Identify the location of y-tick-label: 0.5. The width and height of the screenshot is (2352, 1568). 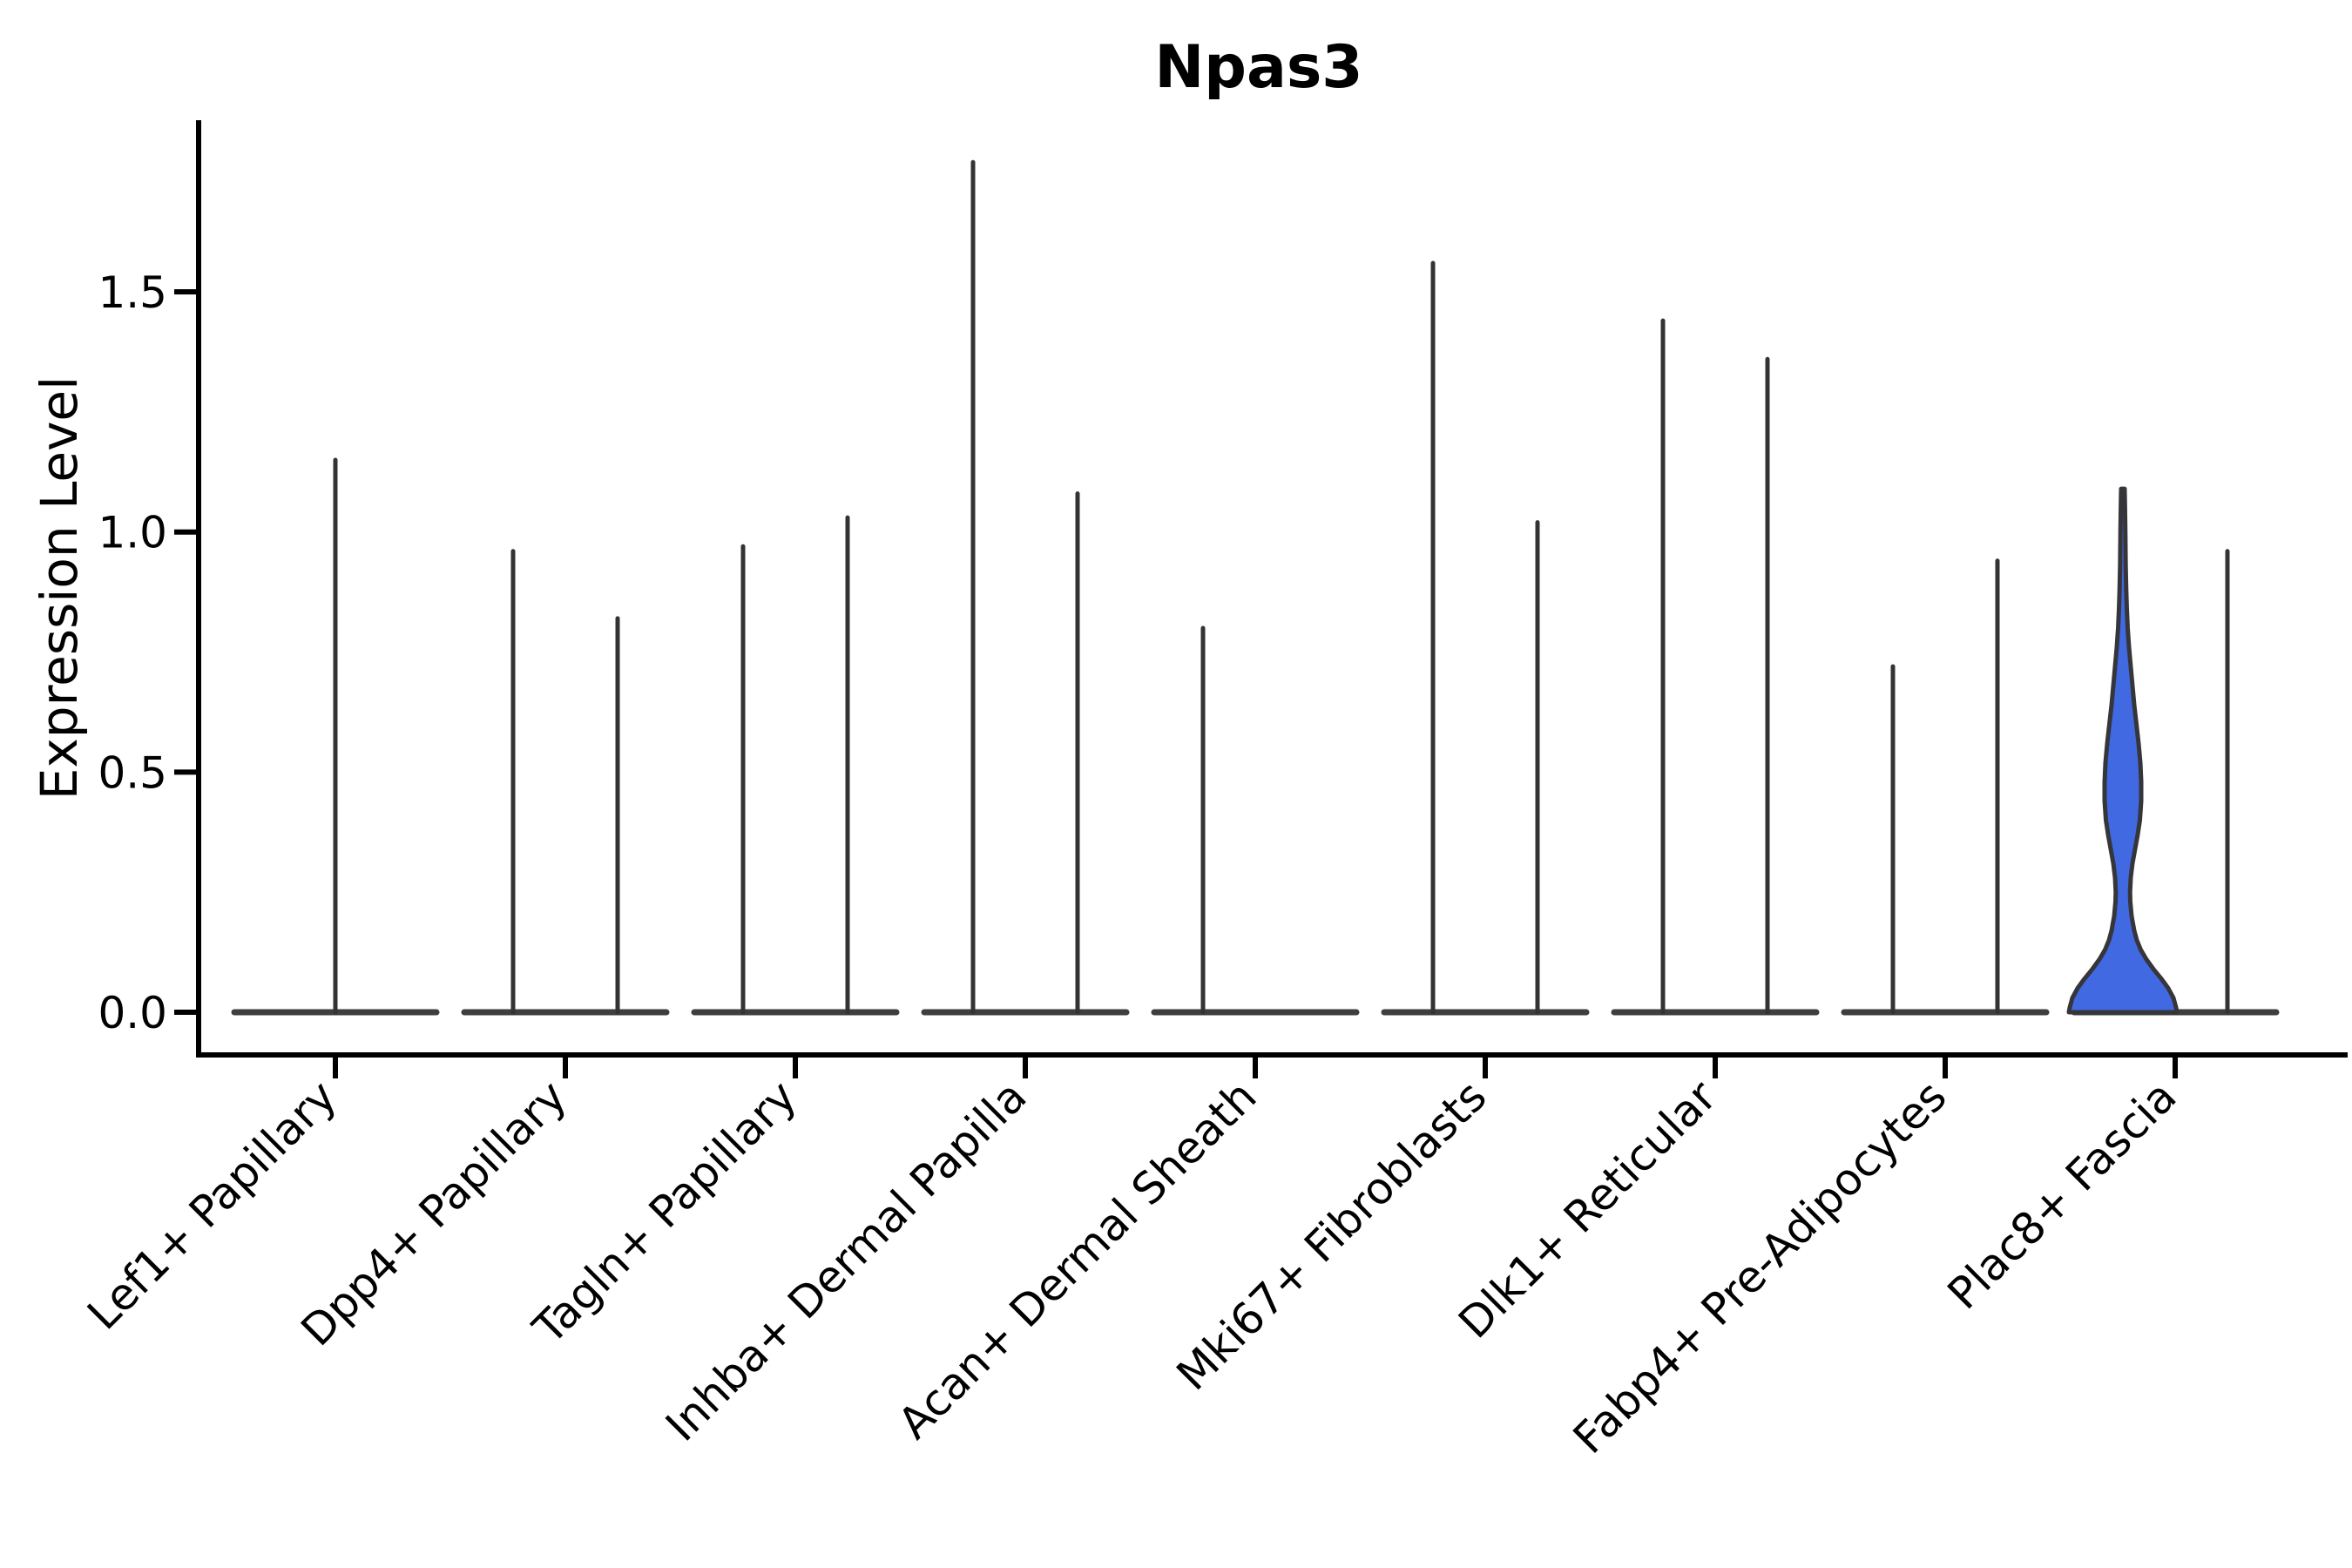
(132, 772).